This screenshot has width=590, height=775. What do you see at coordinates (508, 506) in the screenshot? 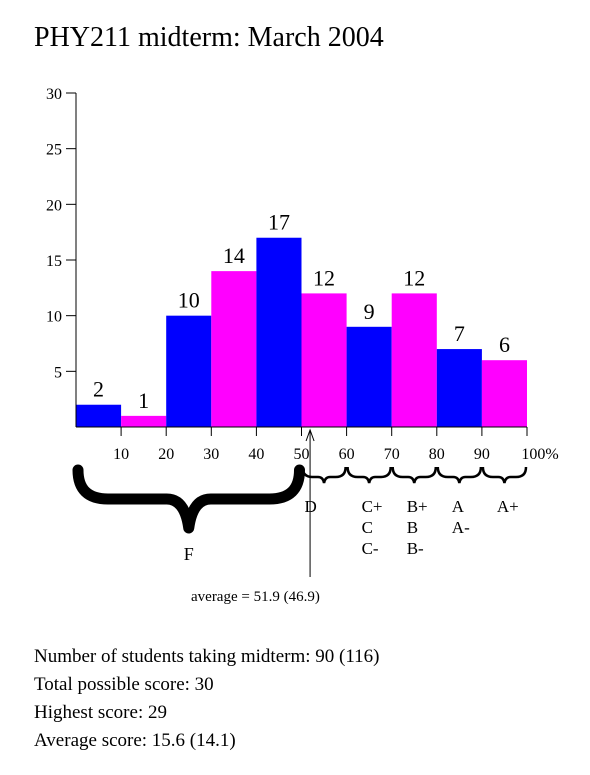
I see `grade-letter: A+` at bounding box center [508, 506].